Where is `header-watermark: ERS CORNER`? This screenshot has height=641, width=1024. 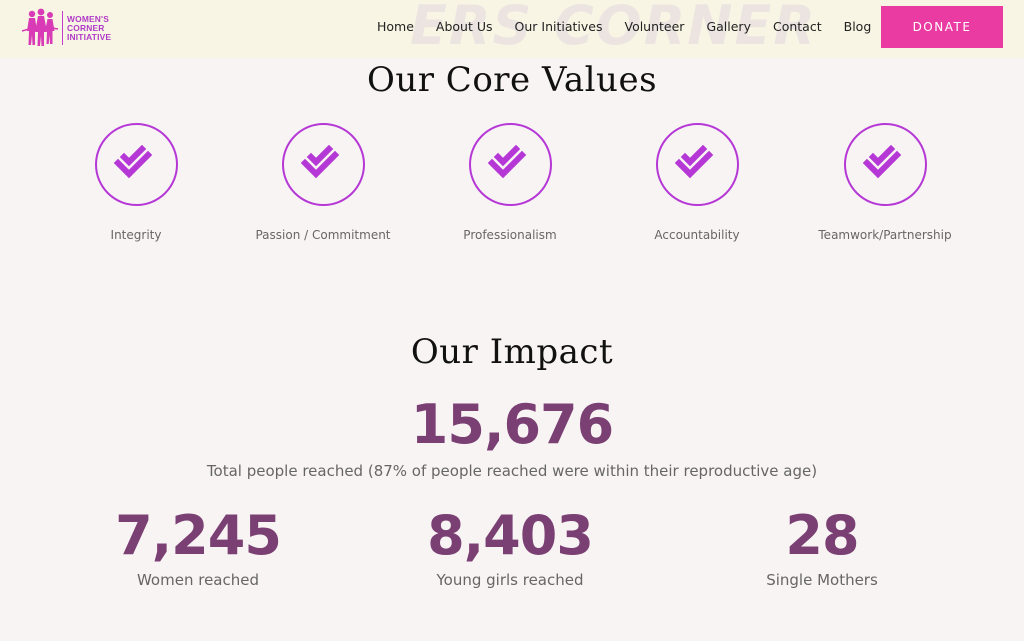 header-watermark: ERS CORNER is located at coordinates (613, 28).